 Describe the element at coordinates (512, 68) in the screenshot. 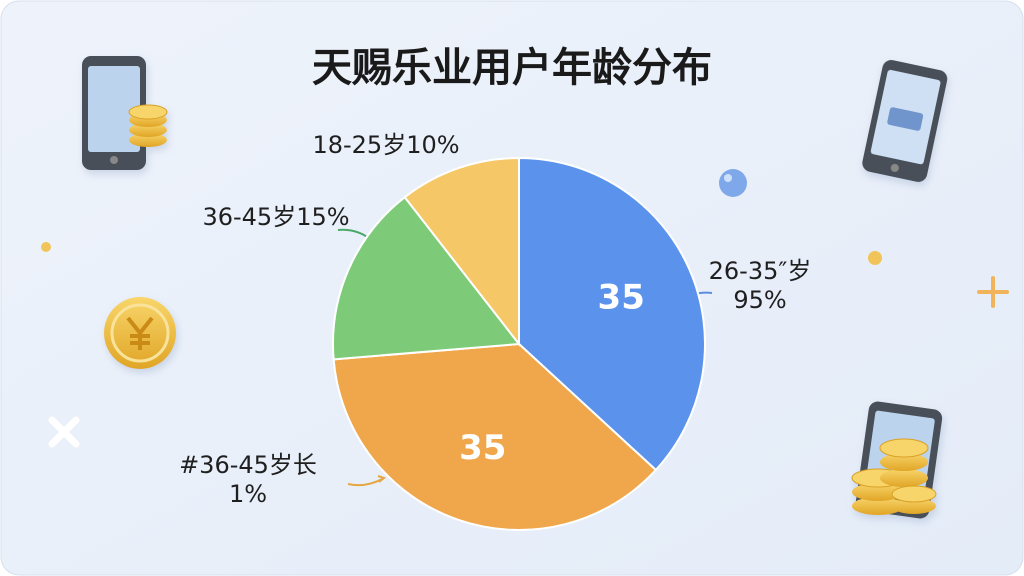

I see `chart-title: 天赐乐业用户年龄分布` at that location.